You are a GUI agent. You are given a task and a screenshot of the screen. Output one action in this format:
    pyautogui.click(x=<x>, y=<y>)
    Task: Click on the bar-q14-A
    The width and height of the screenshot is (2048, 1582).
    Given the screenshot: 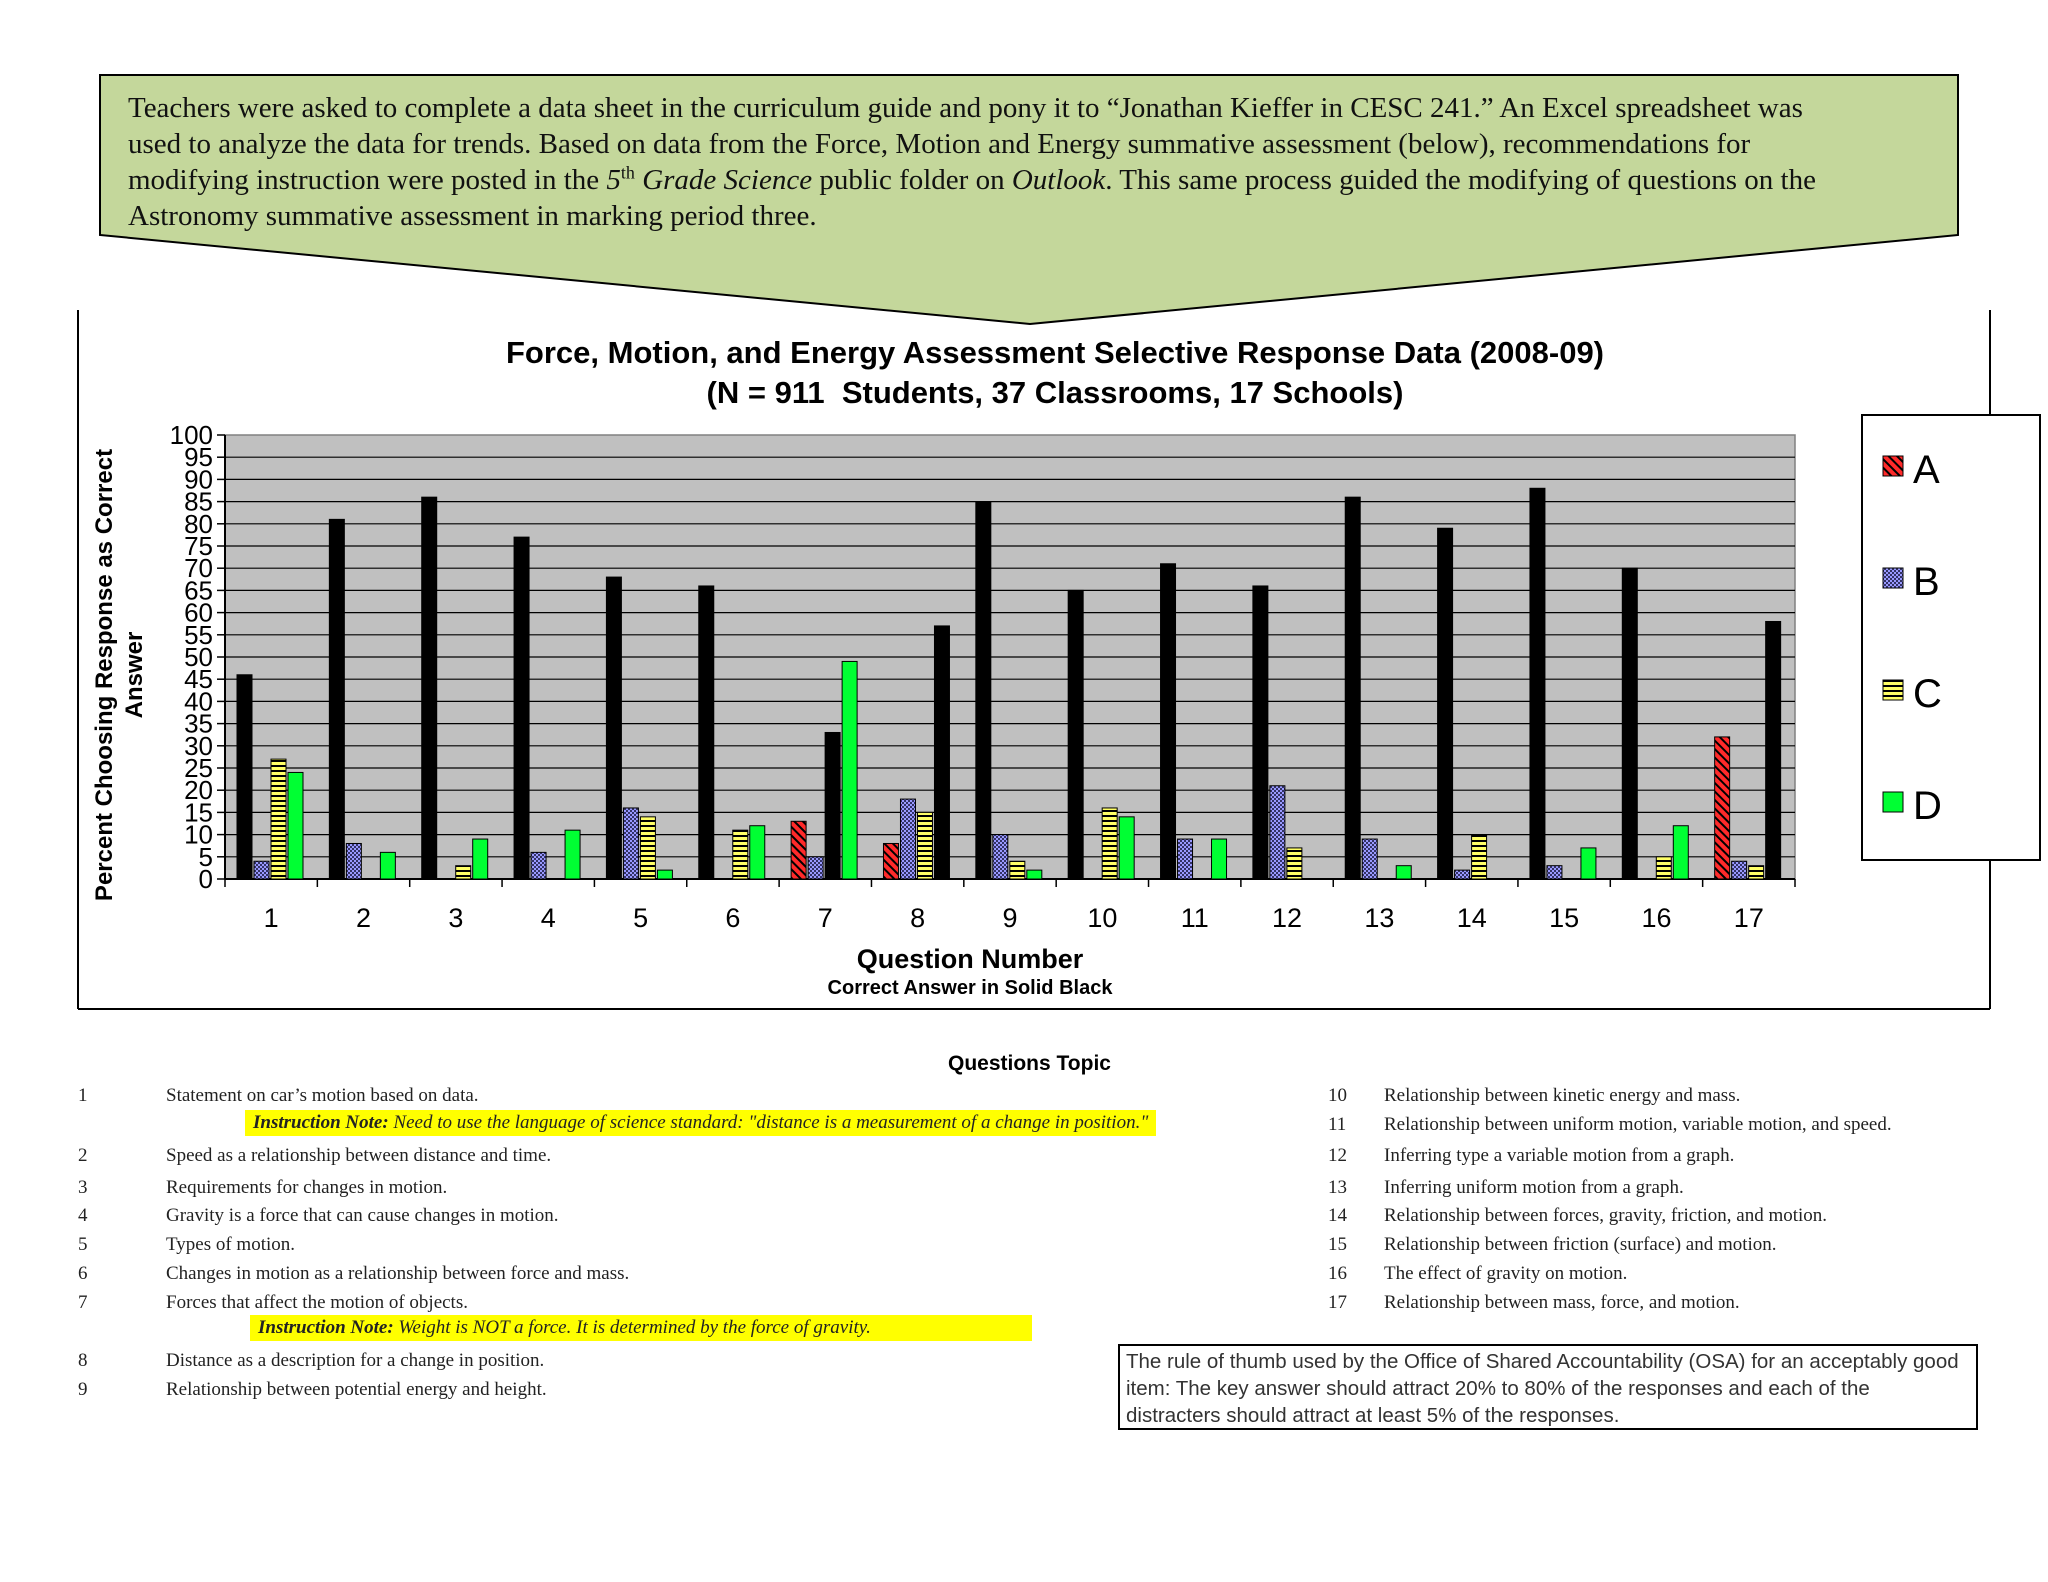 What is the action you would take?
    pyautogui.click(x=1445, y=703)
    